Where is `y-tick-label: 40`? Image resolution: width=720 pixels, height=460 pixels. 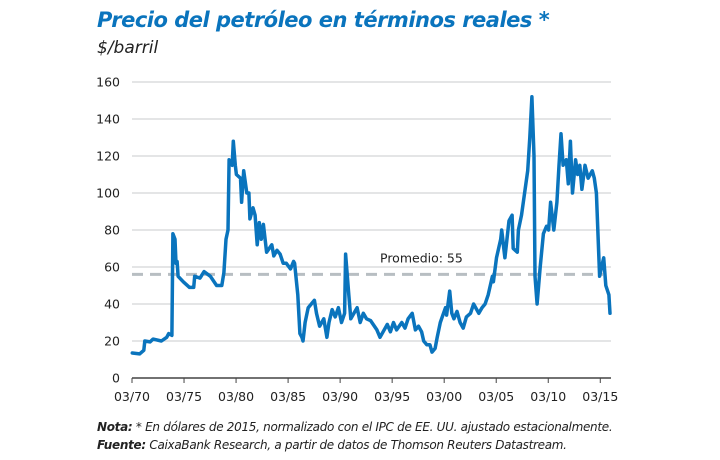 y-tick-label: 40 is located at coordinates (112, 304).